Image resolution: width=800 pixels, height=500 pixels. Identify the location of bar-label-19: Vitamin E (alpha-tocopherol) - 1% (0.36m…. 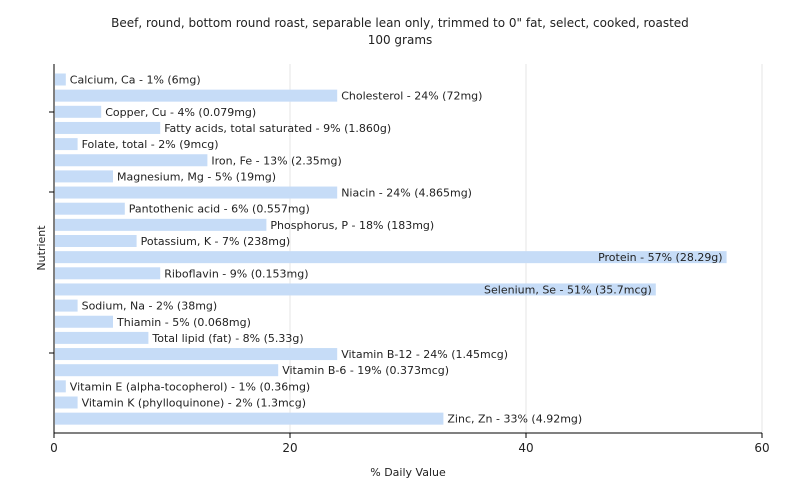
(190, 386).